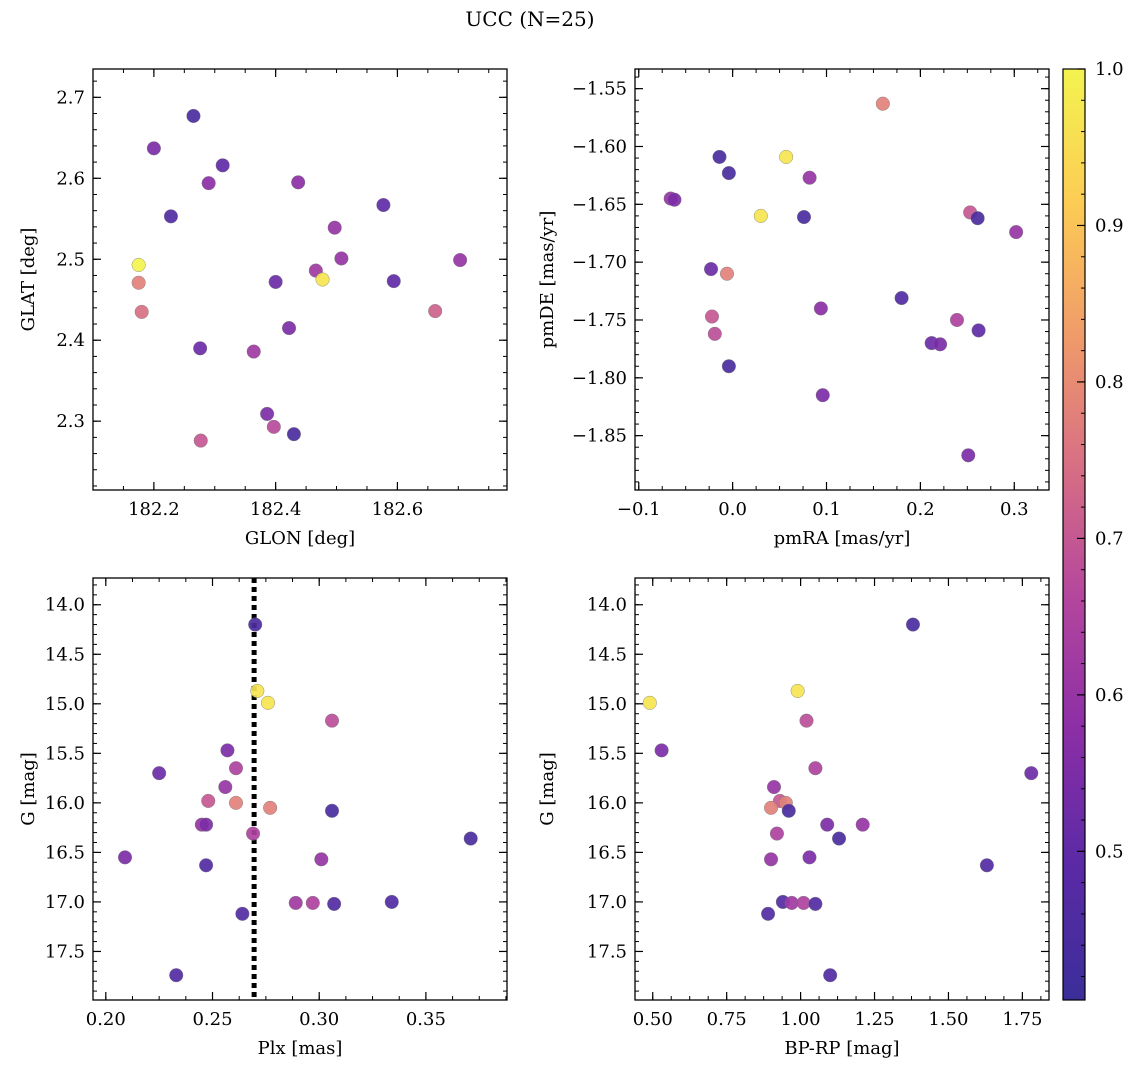  Describe the element at coordinates (212, 1019) in the screenshot. I see `x-tick-label: 0.25` at that location.